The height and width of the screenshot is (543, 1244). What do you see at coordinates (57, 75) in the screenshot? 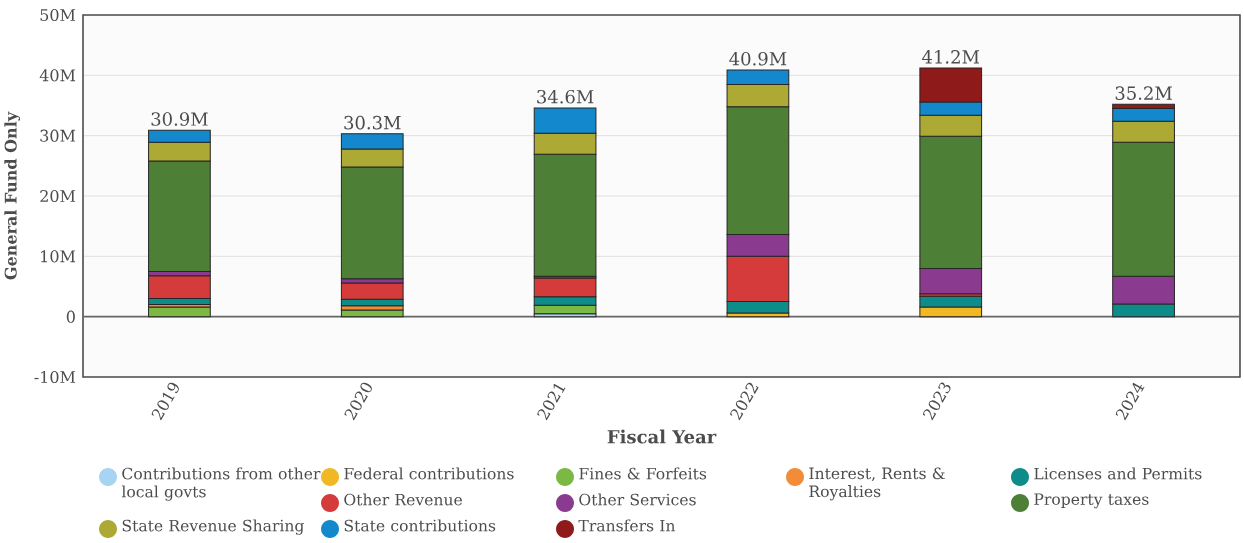
I see `y-tick-label: 40M` at bounding box center [57, 75].